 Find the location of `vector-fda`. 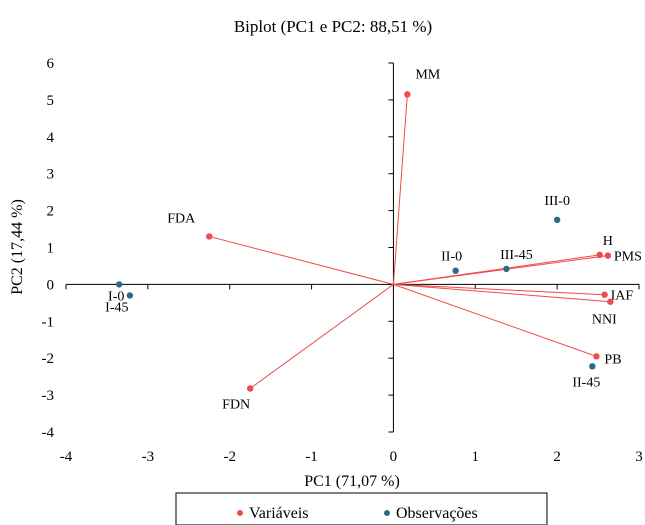

vector-fda is located at coordinates (301, 260).